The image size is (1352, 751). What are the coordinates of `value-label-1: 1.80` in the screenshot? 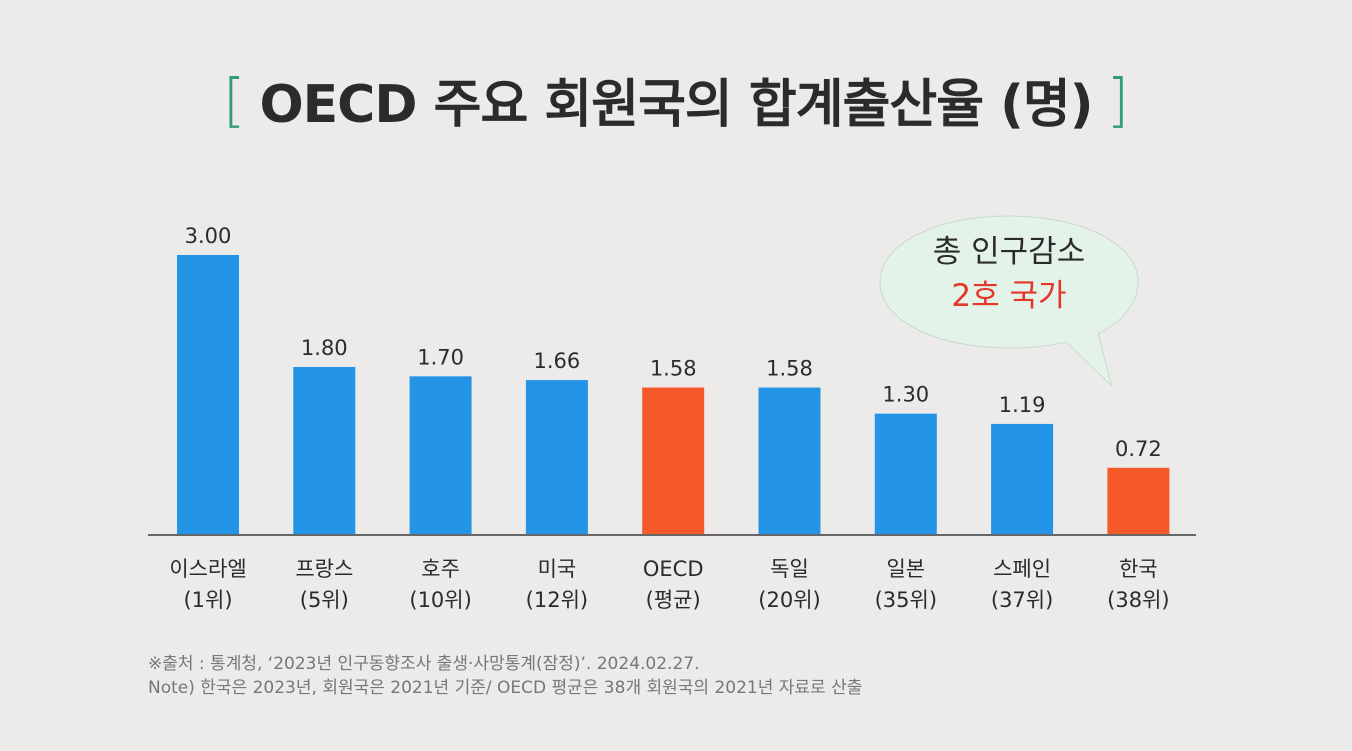 It's located at (324, 348).